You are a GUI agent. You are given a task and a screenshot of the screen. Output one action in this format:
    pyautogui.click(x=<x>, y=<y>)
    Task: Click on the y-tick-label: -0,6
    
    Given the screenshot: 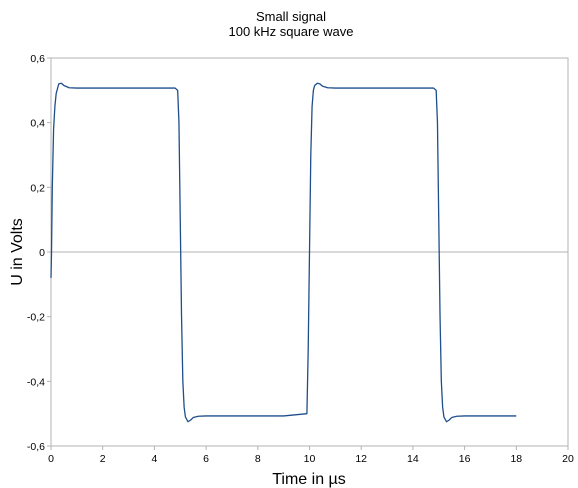 What is the action you would take?
    pyautogui.click(x=36, y=447)
    